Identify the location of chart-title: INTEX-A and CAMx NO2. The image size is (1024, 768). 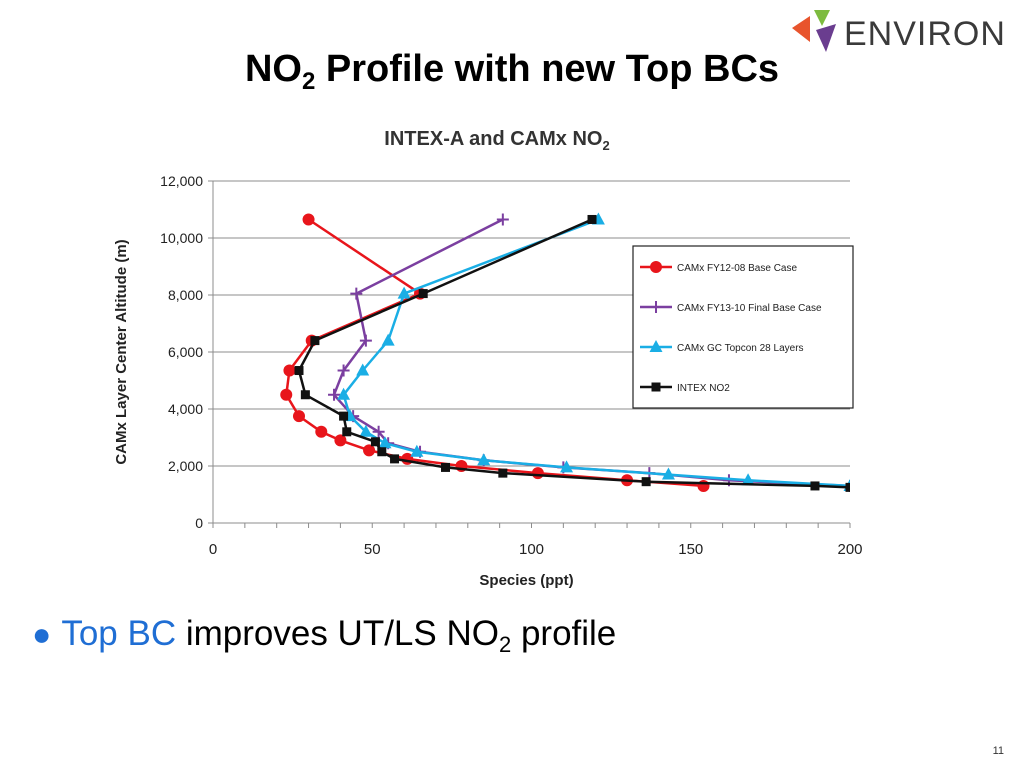
(496, 140).